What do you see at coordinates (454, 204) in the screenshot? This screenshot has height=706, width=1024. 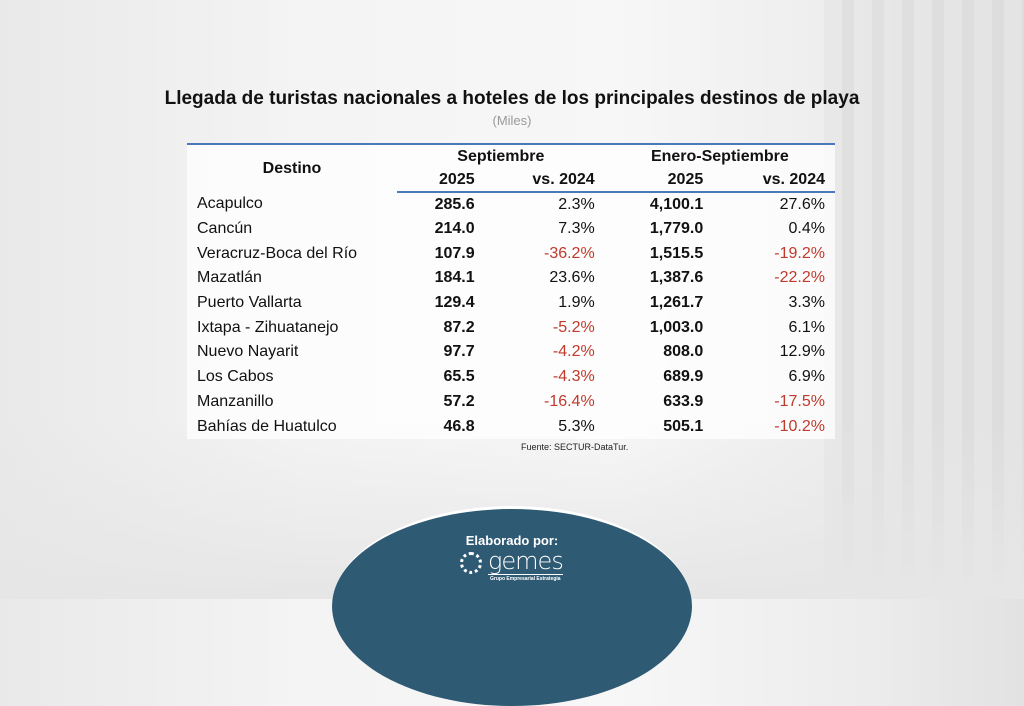 I see `cell-sept-2025: 285.6` at bounding box center [454, 204].